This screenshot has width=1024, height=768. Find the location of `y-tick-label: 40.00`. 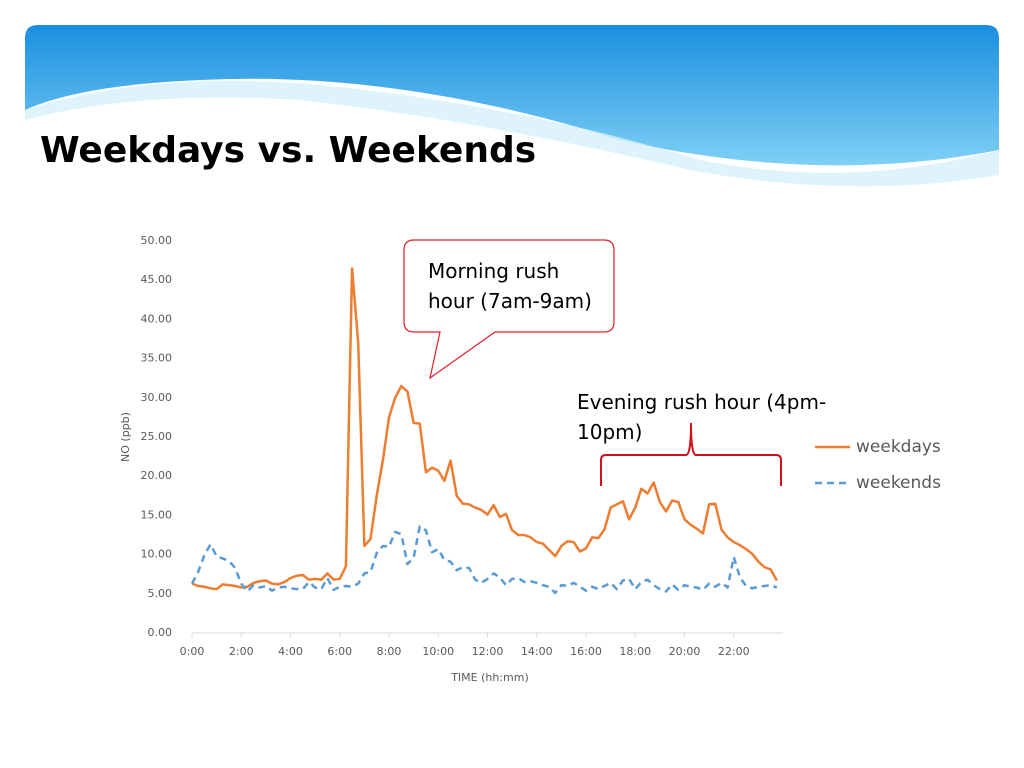

y-tick-label: 40.00 is located at coordinates (157, 318).